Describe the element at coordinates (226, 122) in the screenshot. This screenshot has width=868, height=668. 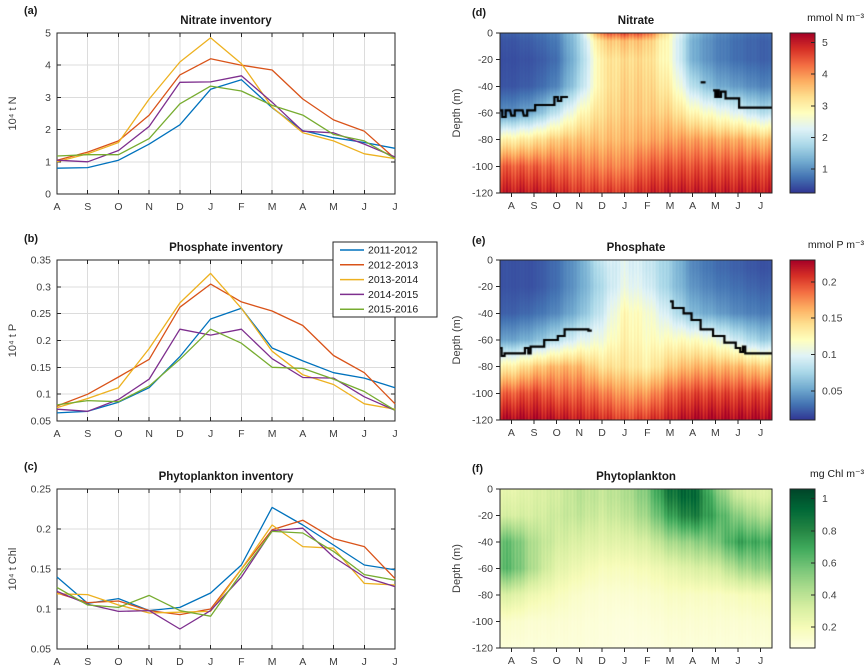
I see `series-line-2015-2016` at that location.